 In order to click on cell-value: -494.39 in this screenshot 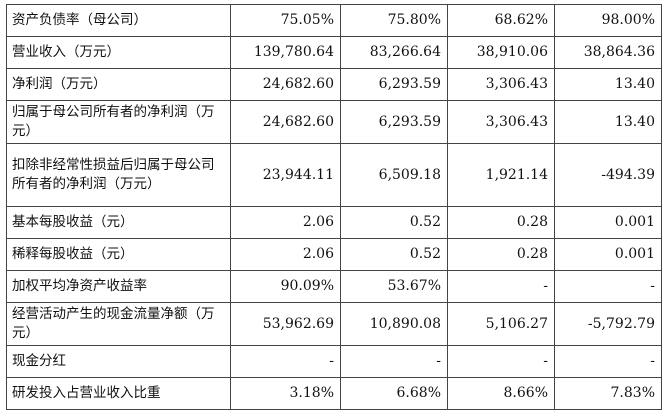, I will do `click(608, 175)`.